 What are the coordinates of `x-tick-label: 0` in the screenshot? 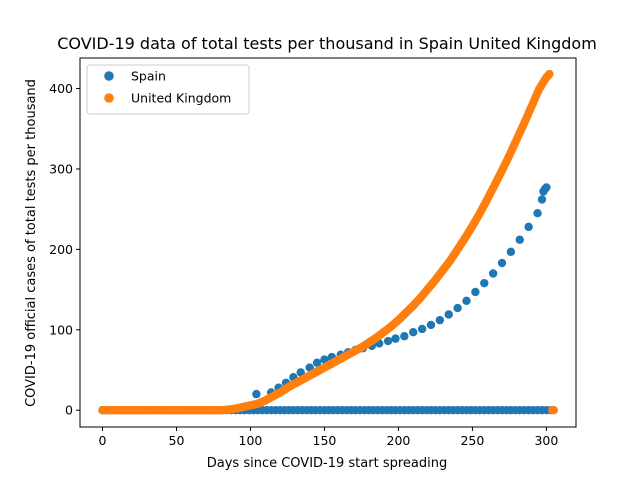 It's located at (103, 440).